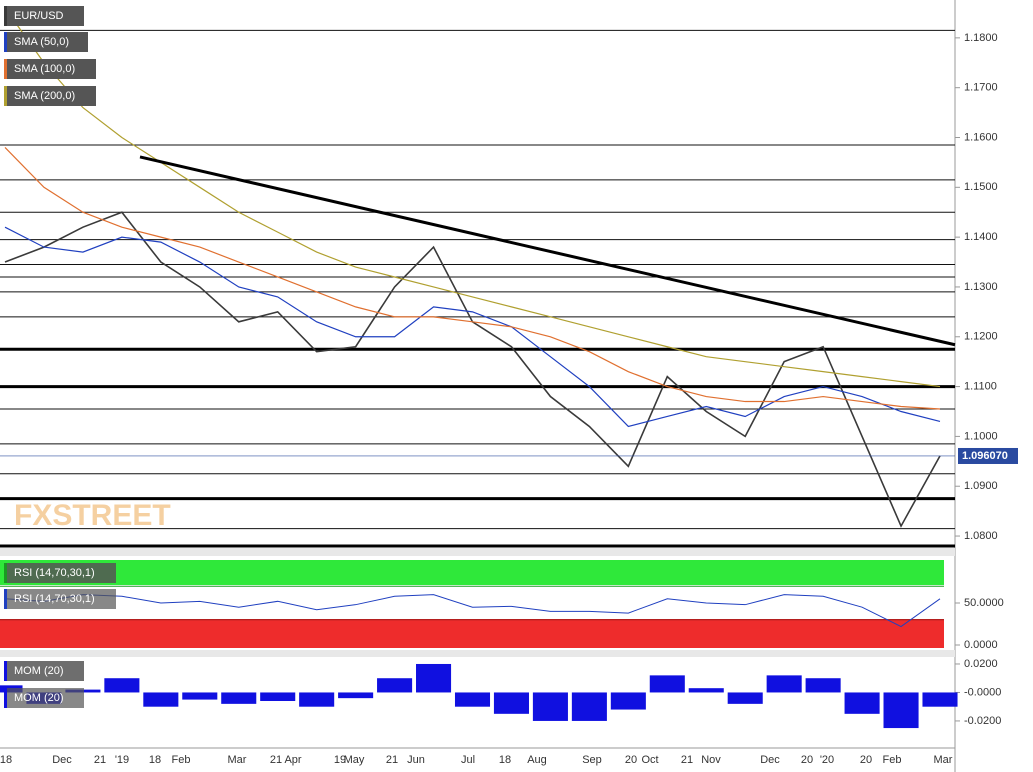 Image resolution: width=1033 pixels, height=772 pixels. What do you see at coordinates (981, 237) in the screenshot?
I see `y-tick-label: 1.1400` at bounding box center [981, 237].